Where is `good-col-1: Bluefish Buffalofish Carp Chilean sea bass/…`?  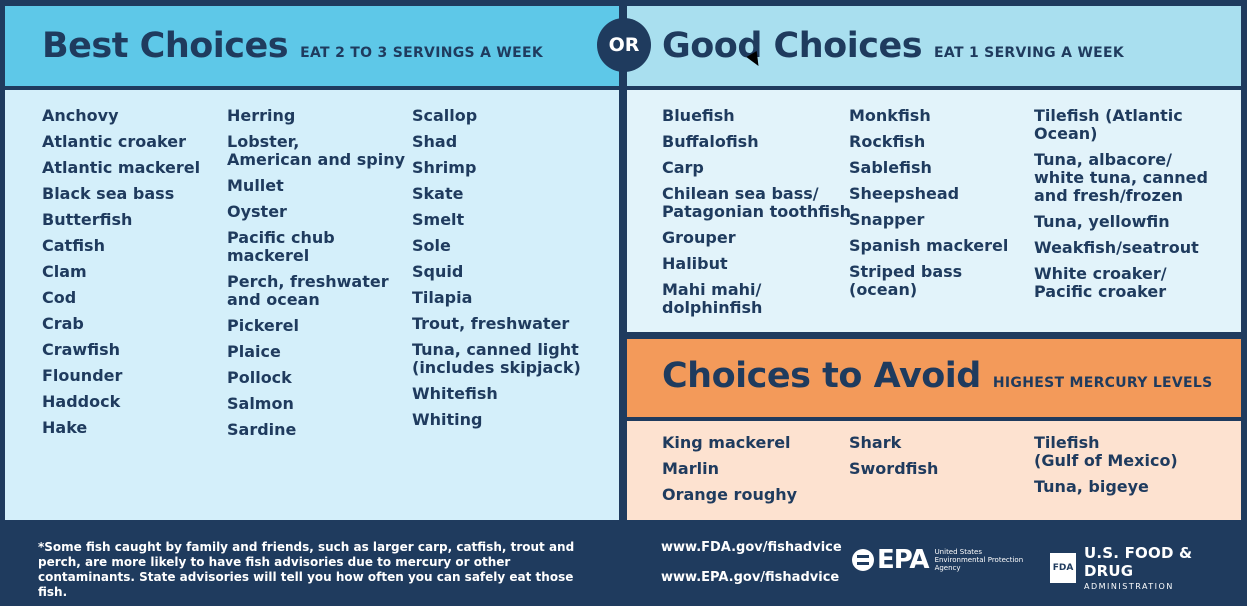
good-col-1: Bluefish Buffalofish Carp Chilean sea bass/… is located at coordinates (756, 216).